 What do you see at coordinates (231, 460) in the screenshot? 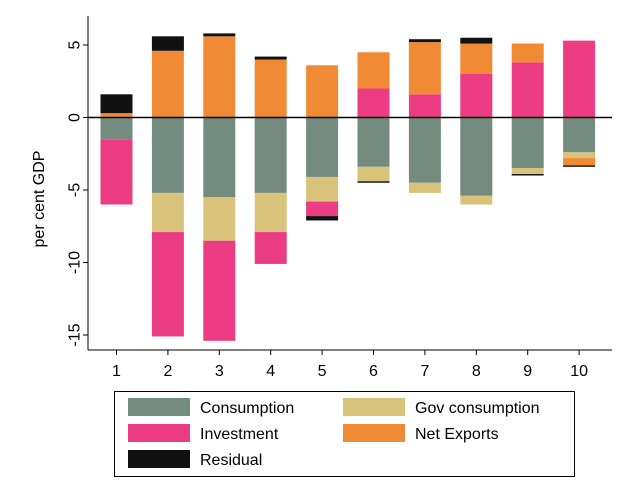
I see `legend-label-residual: Residual` at bounding box center [231, 460].